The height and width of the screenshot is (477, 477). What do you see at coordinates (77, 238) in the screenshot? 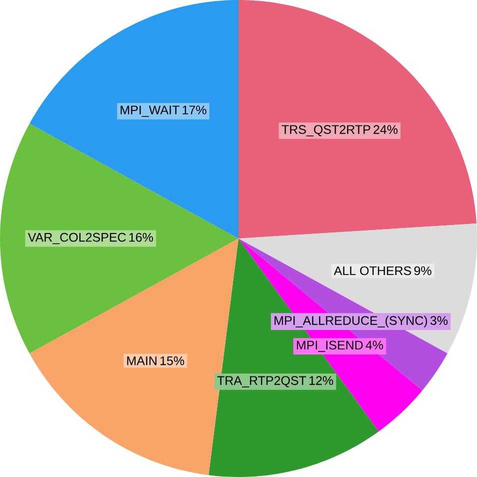
I see `slice-label: VAR_COL2SPEC` at bounding box center [77, 238].